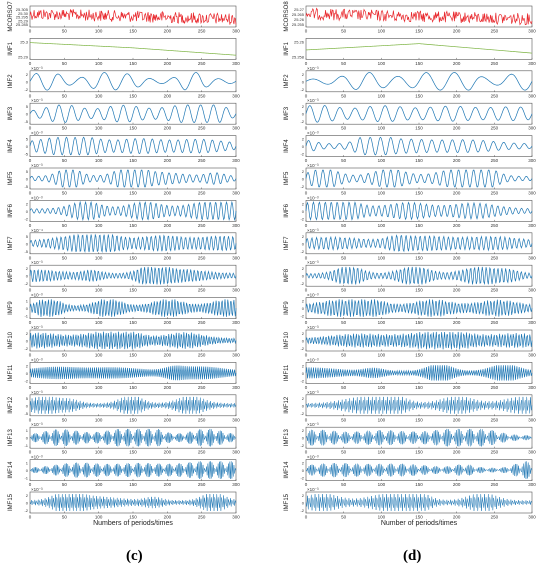 This screenshot has height=578, width=550. Describe the element at coordinates (133, 523) in the screenshot. I see `x-axis-label: Numbers of periods/times` at that location.